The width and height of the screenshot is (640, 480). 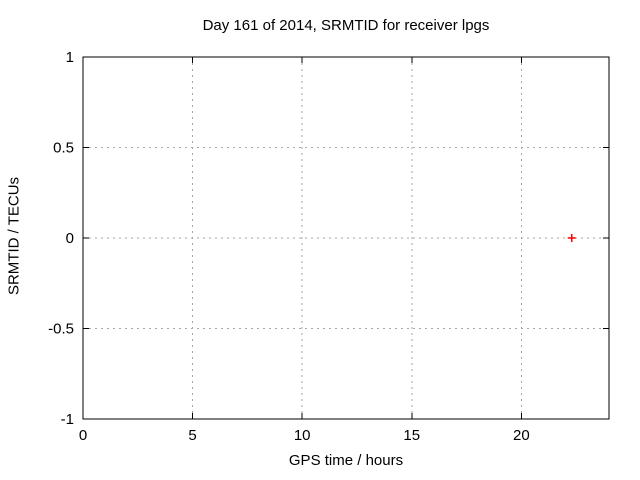 What do you see at coordinates (70, 57) in the screenshot?
I see `y-tick-label: 1` at bounding box center [70, 57].